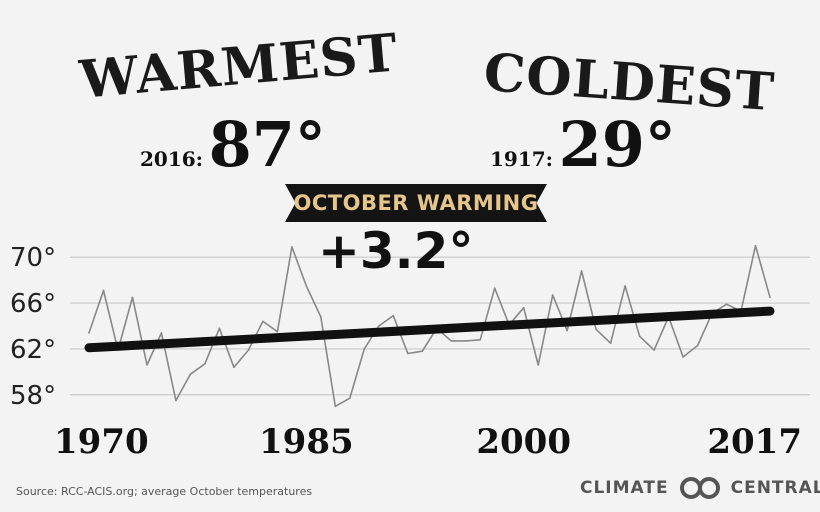  I want to click on warmest-record: 2016: 87°, so click(233, 144).